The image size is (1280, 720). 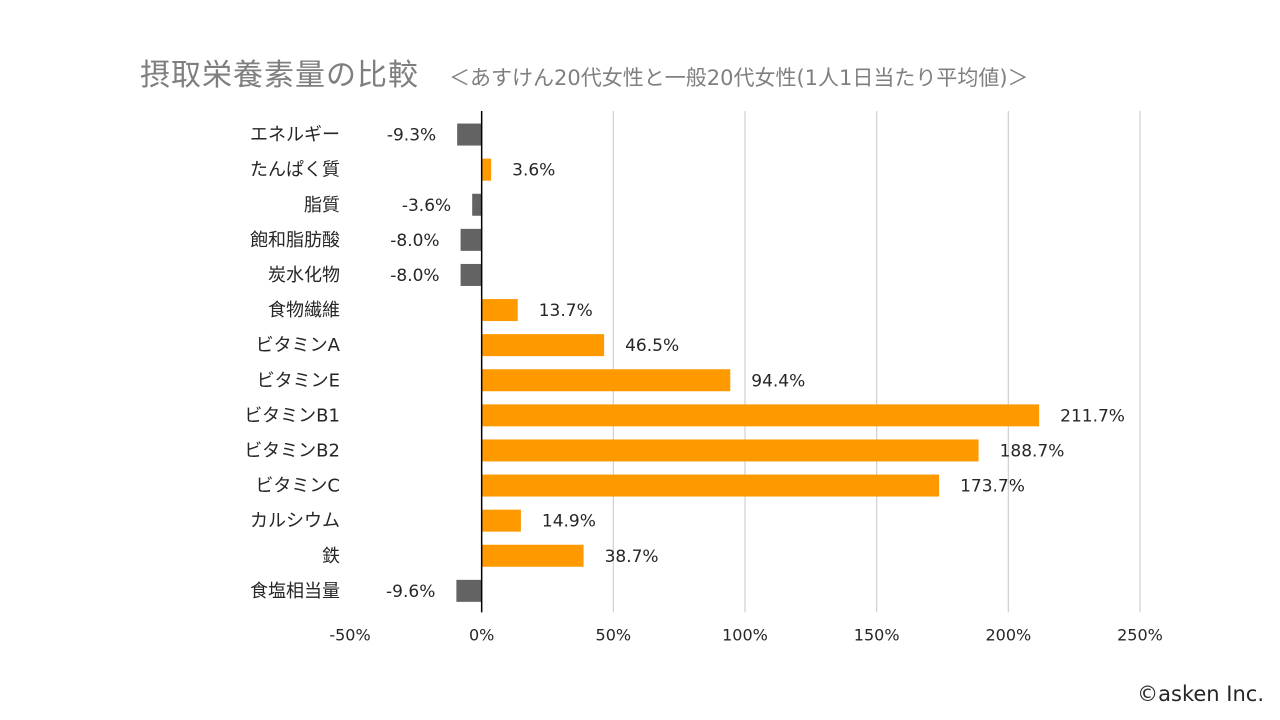 I want to click on x-tick-label: 150%, so click(x=877, y=634).